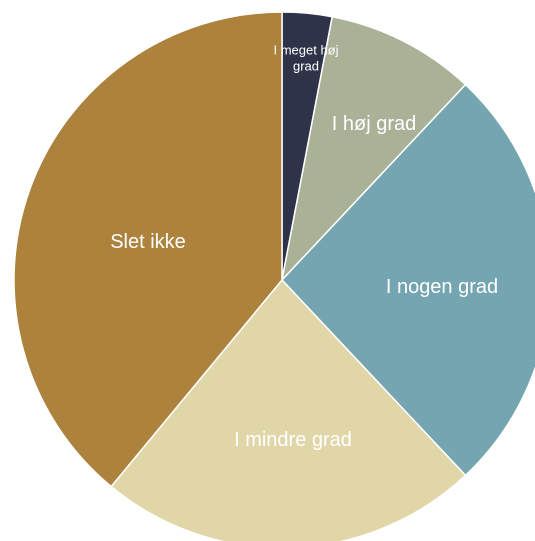  What do you see at coordinates (374, 124) in the screenshot?
I see `slice-label: I høj grad` at bounding box center [374, 124].